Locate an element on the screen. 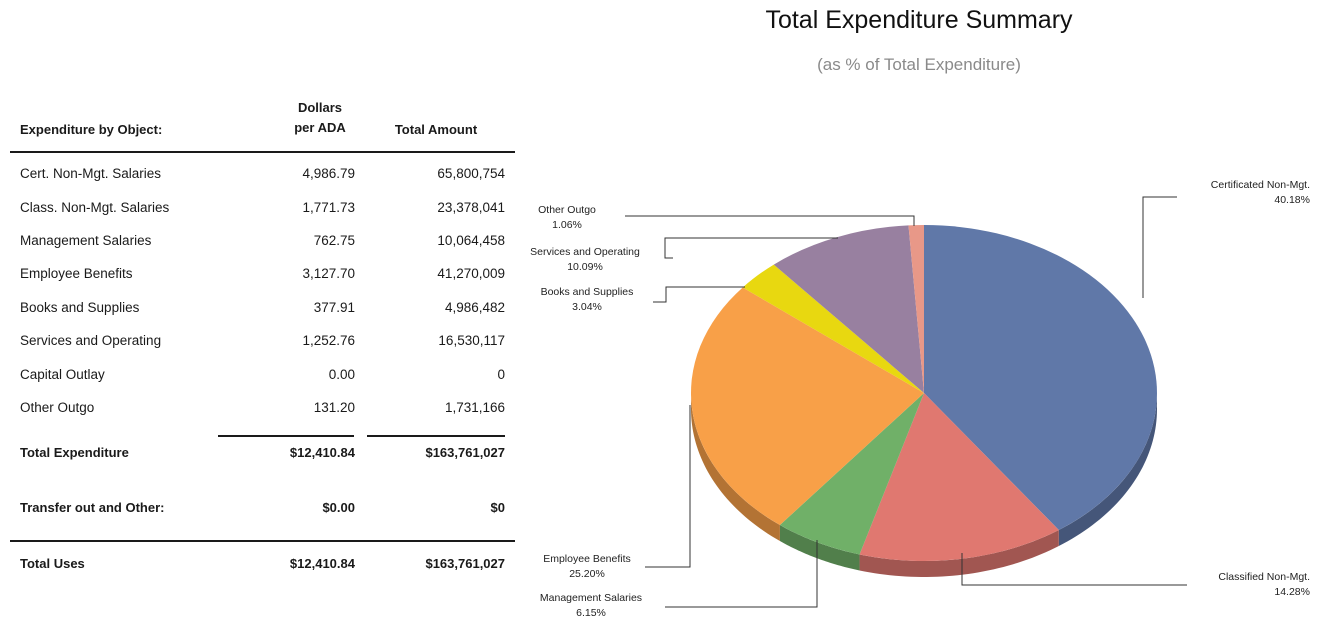 The width and height of the screenshot is (1323, 623). header-ada-line2: per ADA is located at coordinates (320, 127).